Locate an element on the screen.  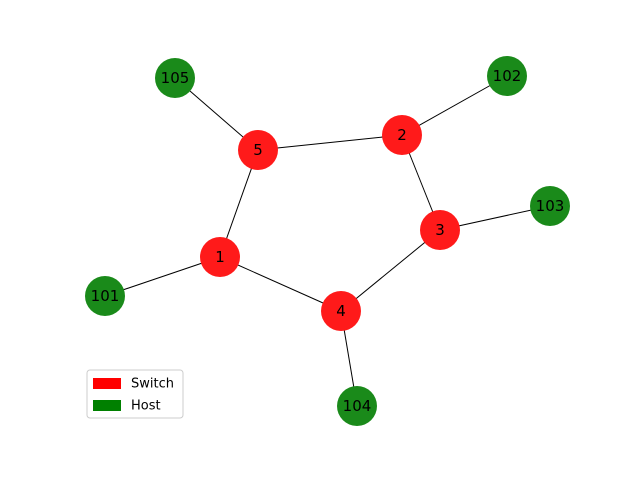
legend: Switch Host is located at coordinates (135, 394).